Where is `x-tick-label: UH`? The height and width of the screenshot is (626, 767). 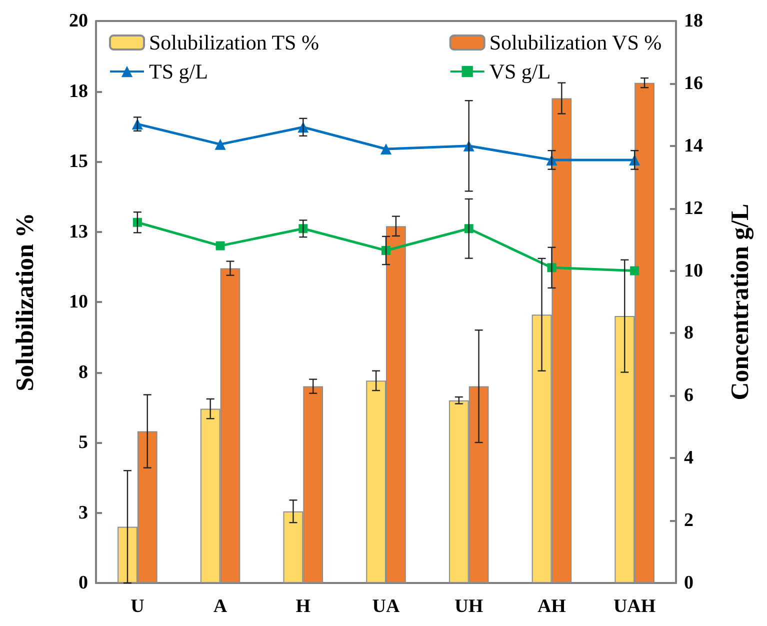
x-tick-label: UH is located at coordinates (469, 606).